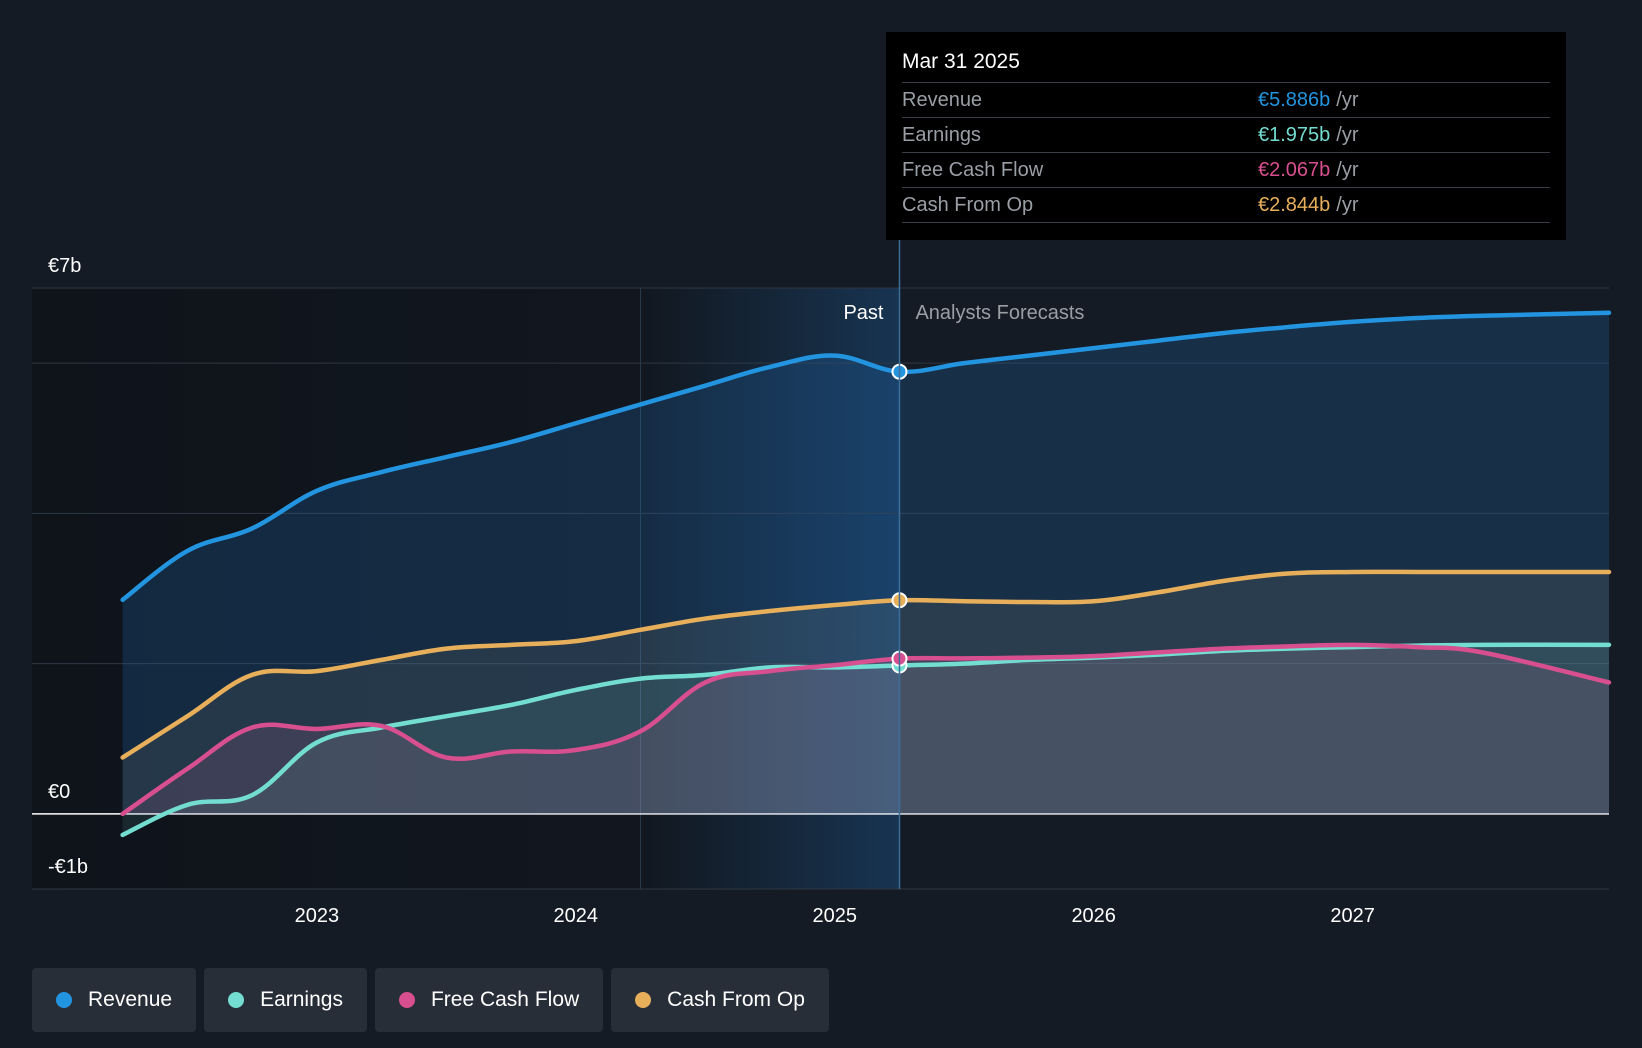 The image size is (1642, 1048). I want to click on x-tick-label: 2025, so click(834, 916).